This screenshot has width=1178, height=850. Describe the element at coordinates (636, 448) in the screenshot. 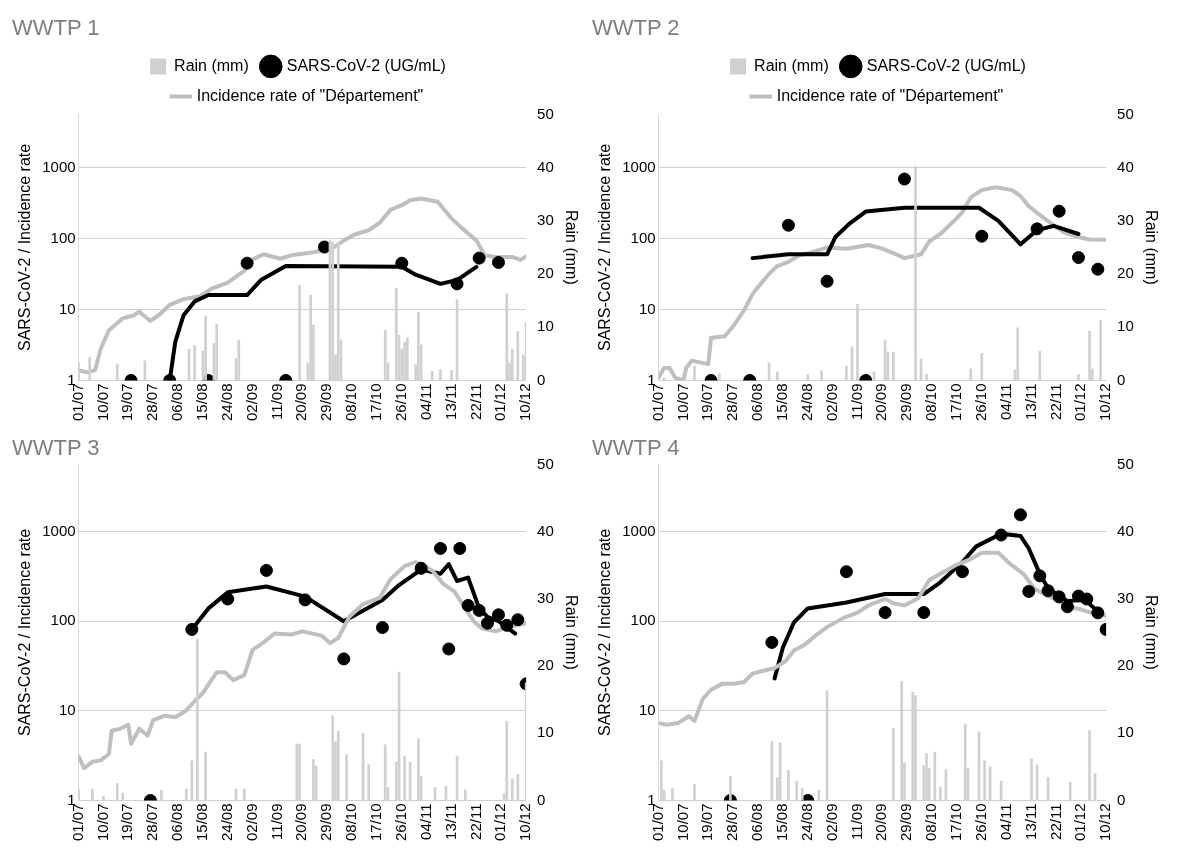

I see `chart-title: WWTP 4` at that location.